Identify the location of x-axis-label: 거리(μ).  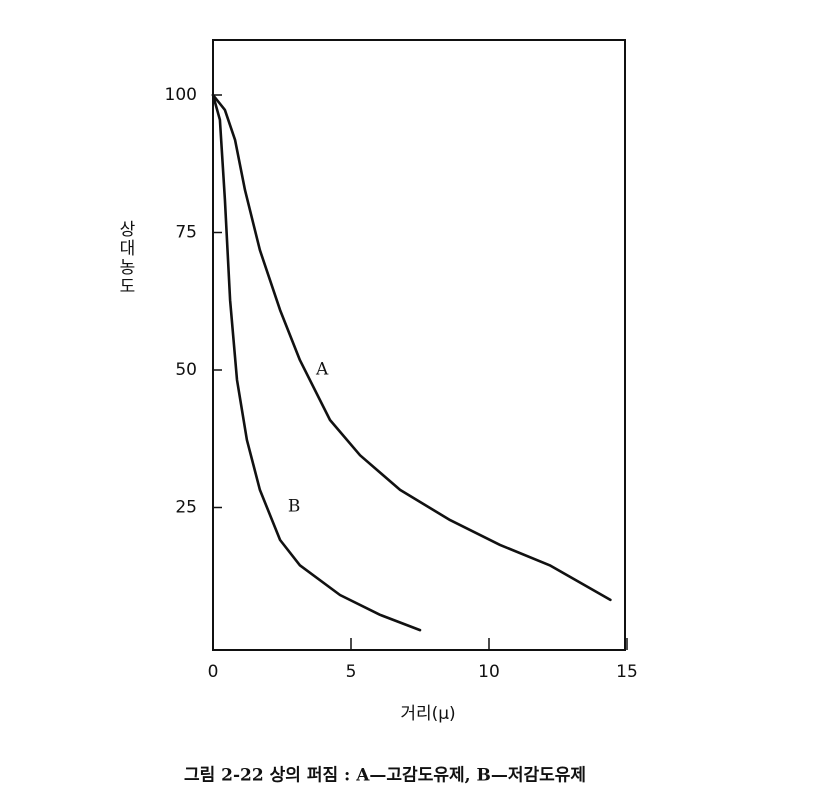
(427, 714).